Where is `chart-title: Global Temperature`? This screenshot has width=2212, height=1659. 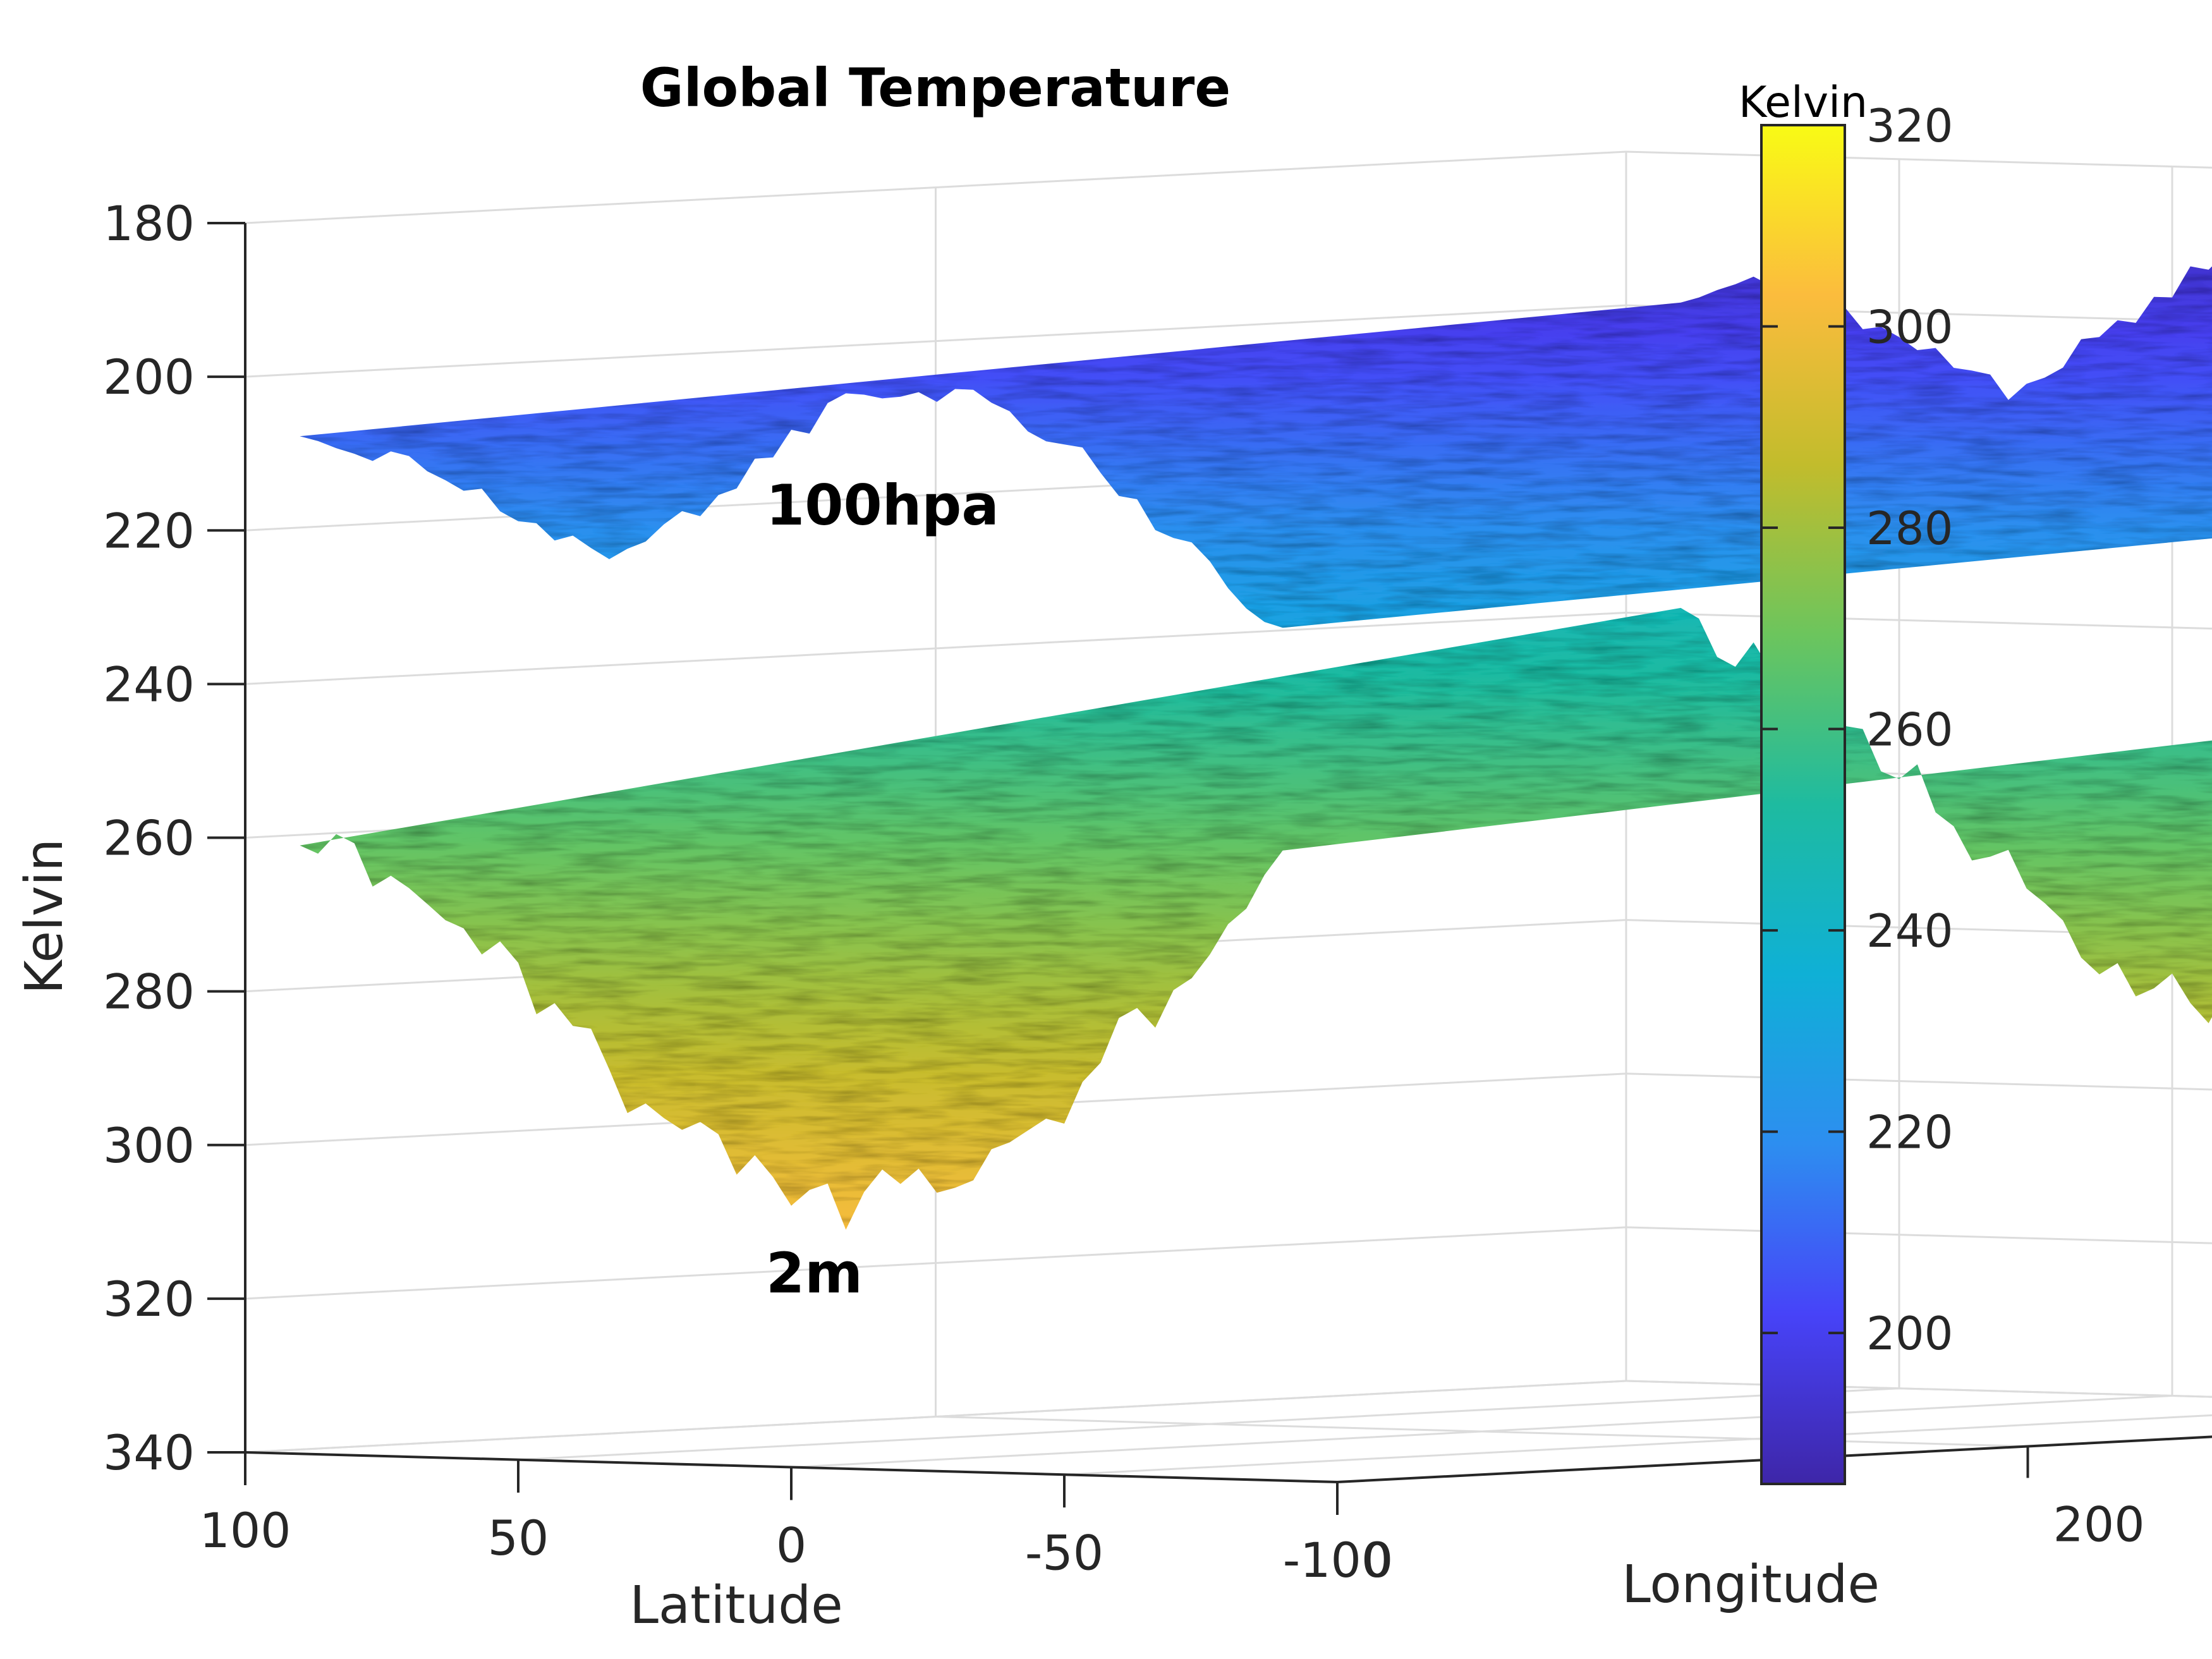
chart-title: Global Temperature is located at coordinates (935, 88).